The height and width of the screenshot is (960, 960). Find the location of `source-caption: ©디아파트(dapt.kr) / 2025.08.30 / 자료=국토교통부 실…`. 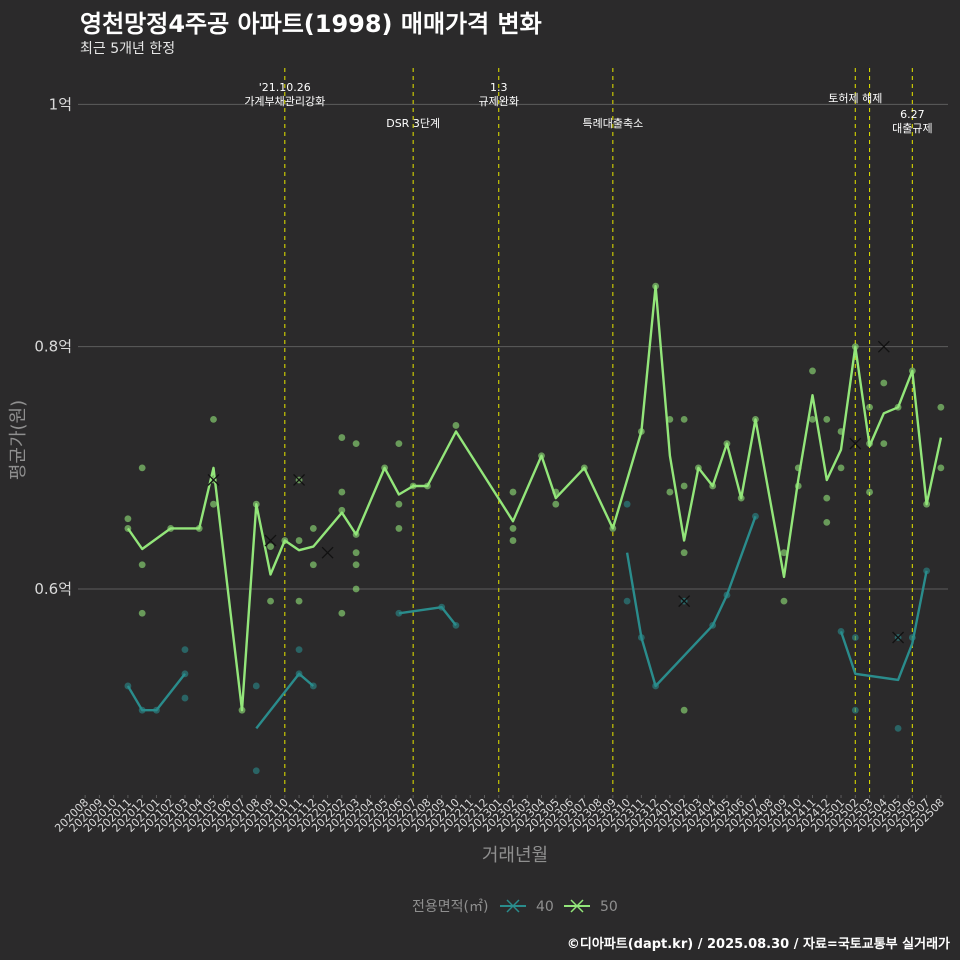

source-caption: ©디아파트(dapt.kr) / 2025.08.30 / 자료=국토교통부 실… is located at coordinates (758, 944).